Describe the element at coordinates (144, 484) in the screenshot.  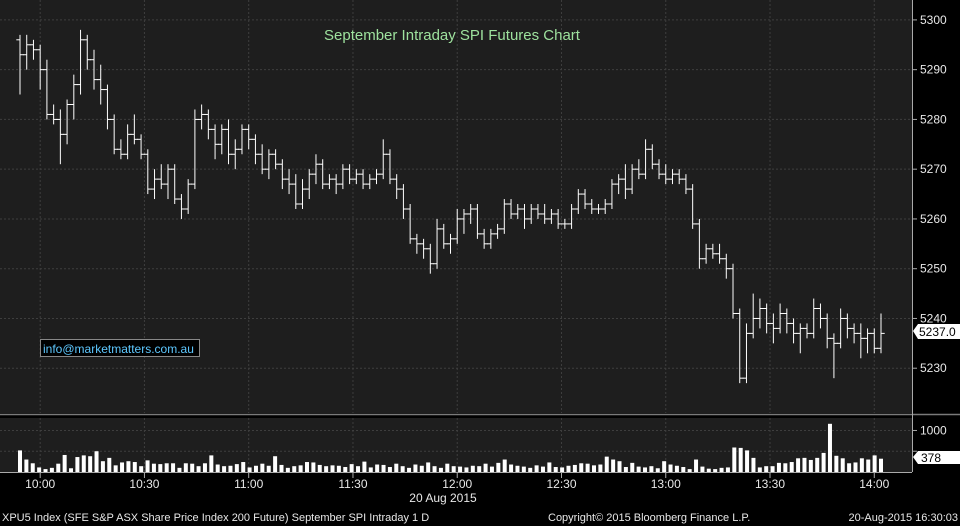
I see `time-tick-label: 10:30` at that location.